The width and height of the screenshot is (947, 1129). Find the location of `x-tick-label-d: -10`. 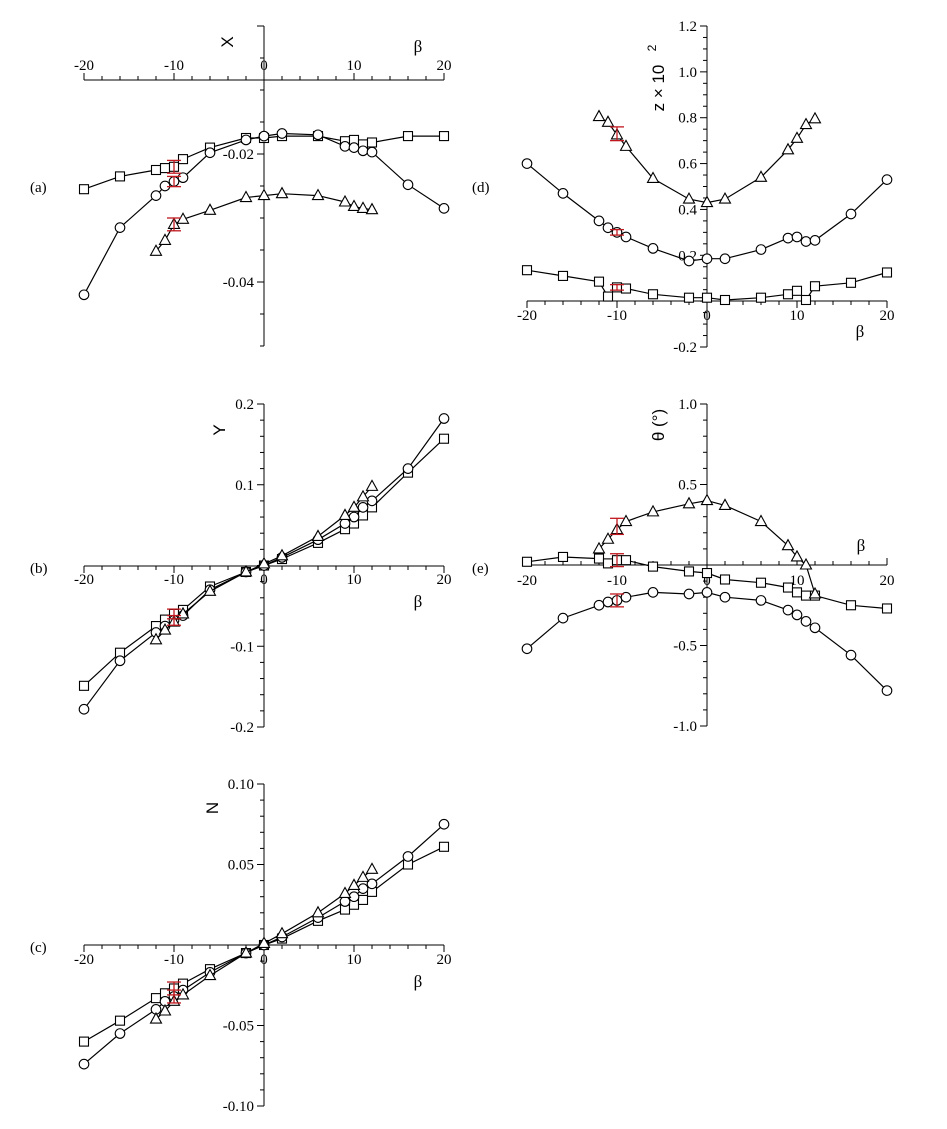

x-tick-label-d: -10 is located at coordinates (617, 316).